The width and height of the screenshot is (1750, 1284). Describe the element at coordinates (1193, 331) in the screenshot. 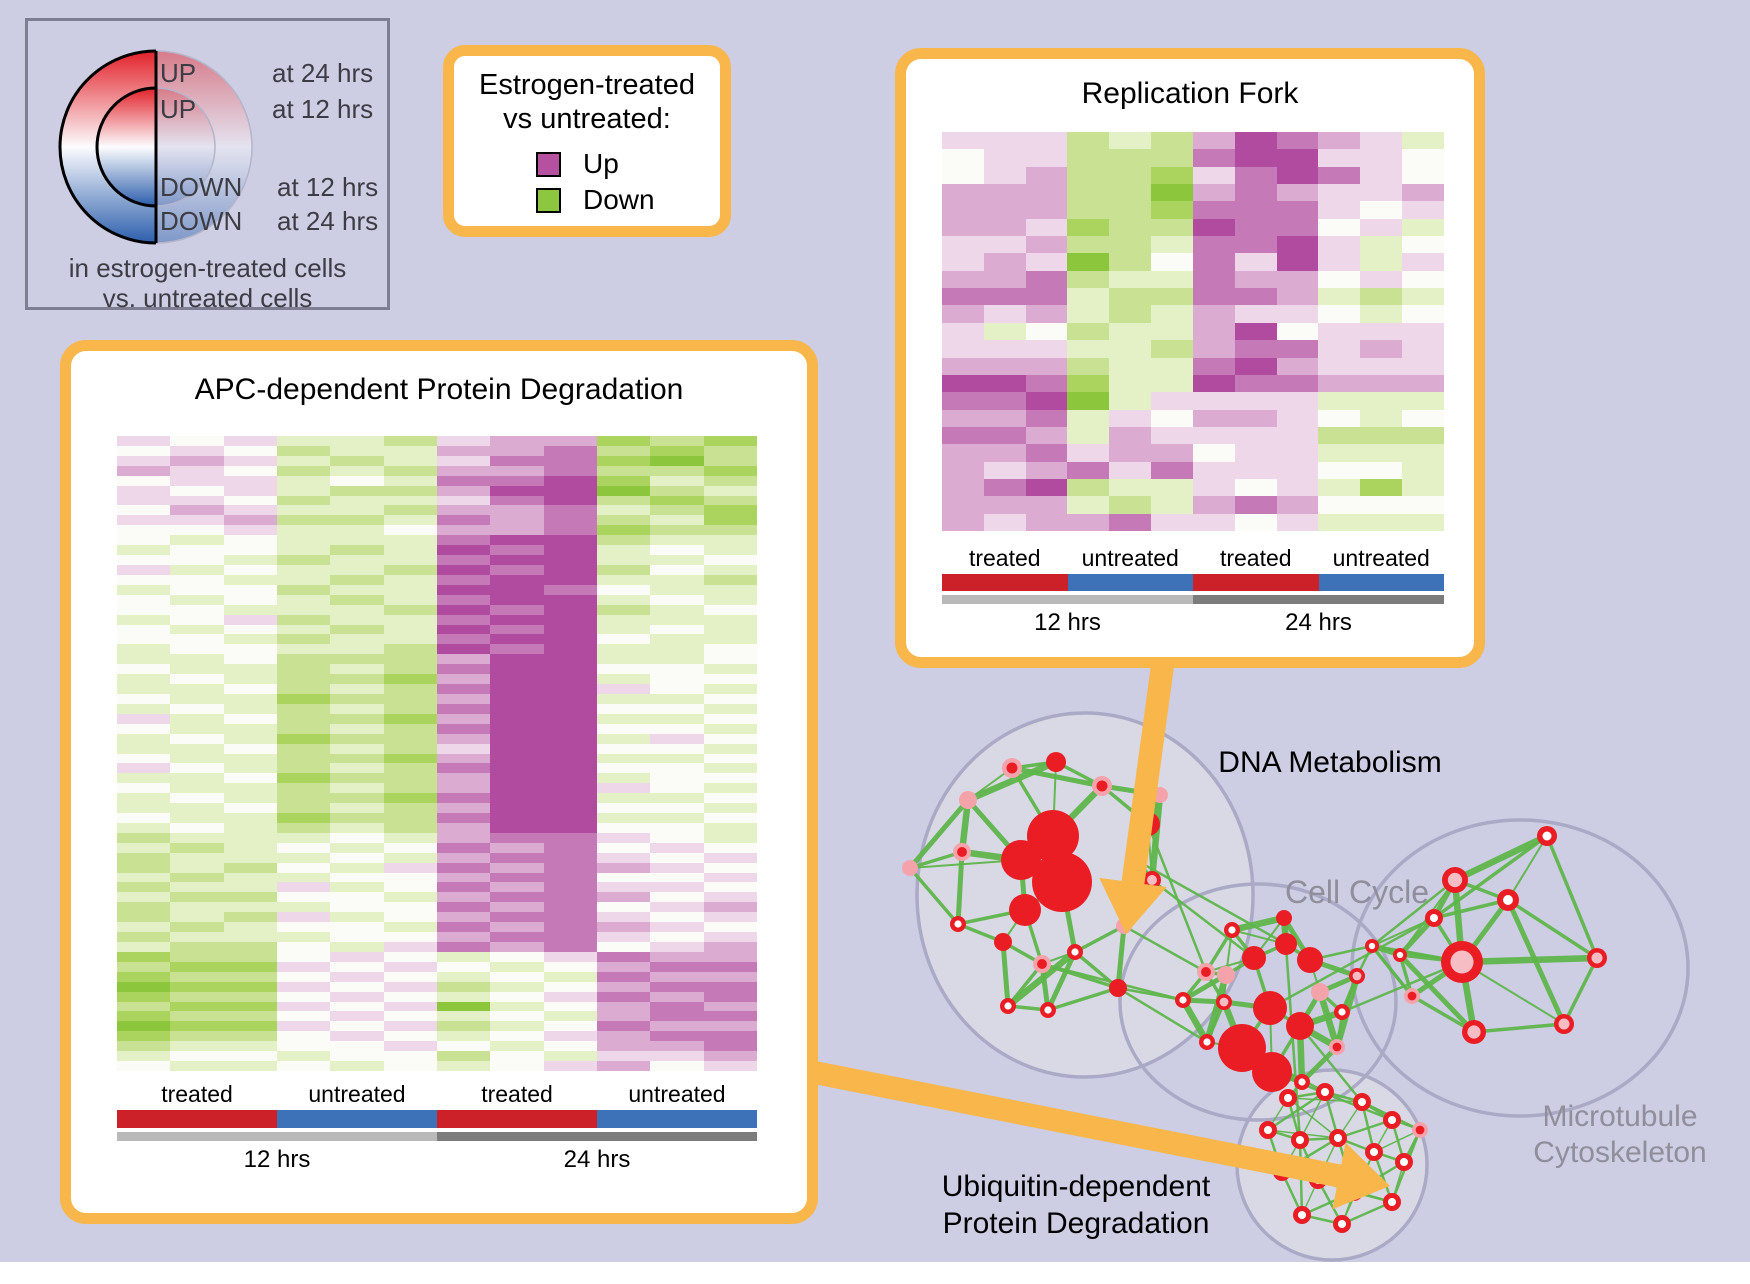

I see `replication-fork-heatmap` at that location.